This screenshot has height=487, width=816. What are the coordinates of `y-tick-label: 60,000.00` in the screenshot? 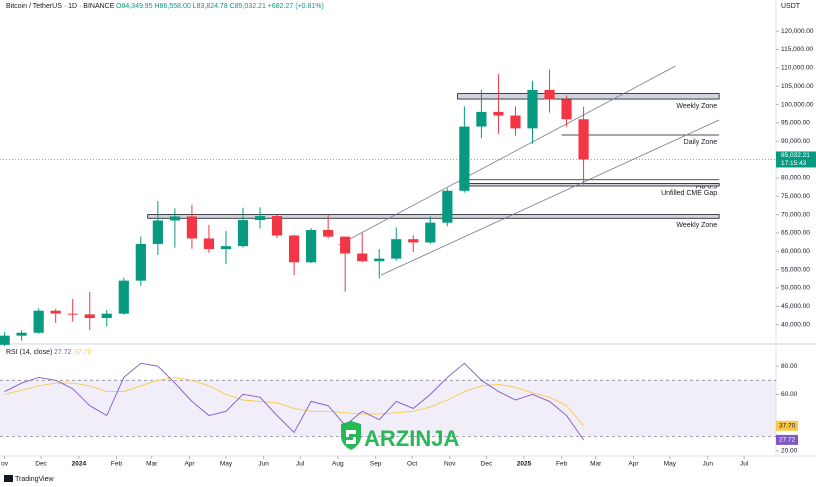 It's located at (795, 251).